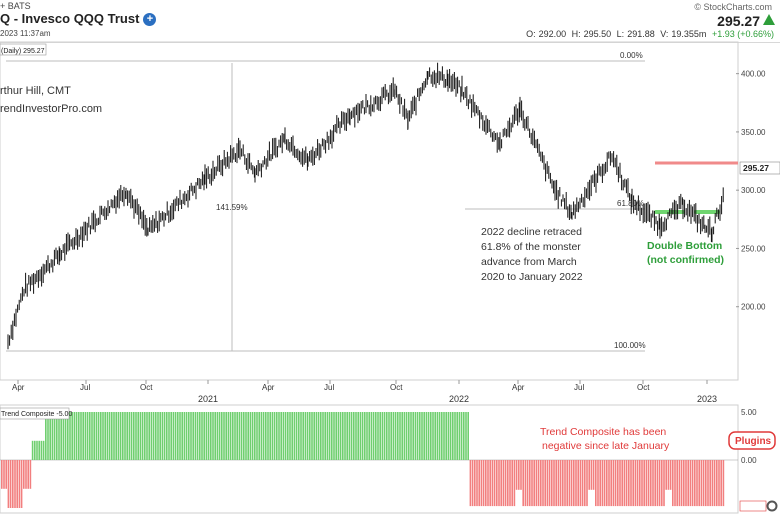  What do you see at coordinates (531, 232) in the screenshot?
I see `retrace-note-1: 2022 decline retraced` at bounding box center [531, 232].